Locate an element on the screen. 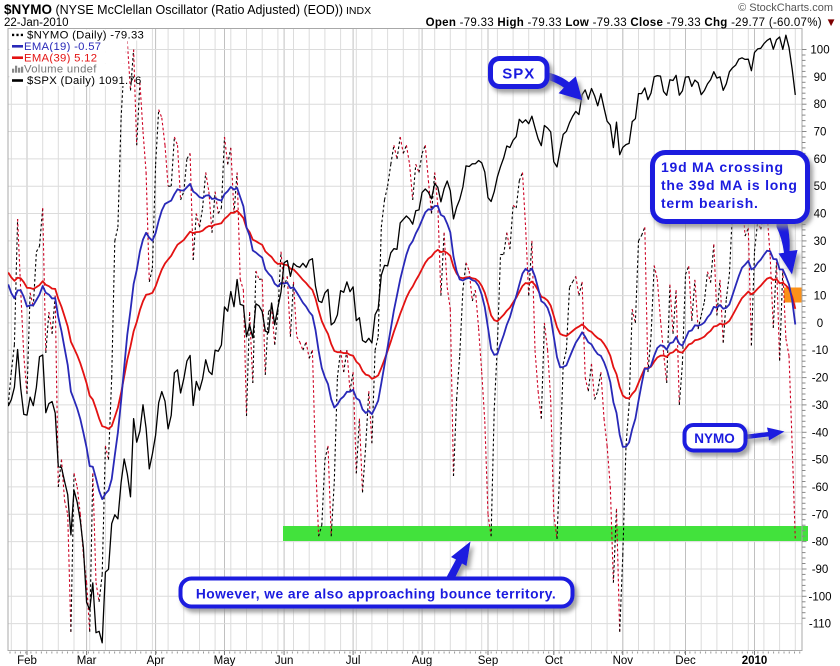  svg-text: EMA(39) 5.12 is located at coordinates (60, 58).